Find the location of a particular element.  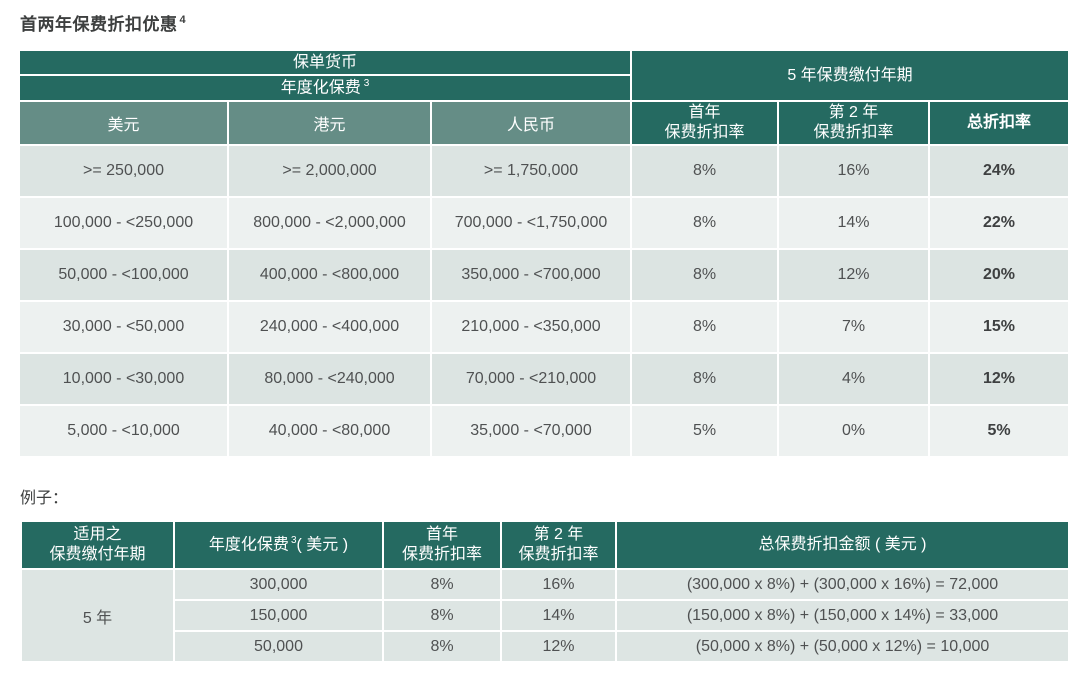

rmb-band-cell: 210,000 - <350,000 is located at coordinates (531, 327).